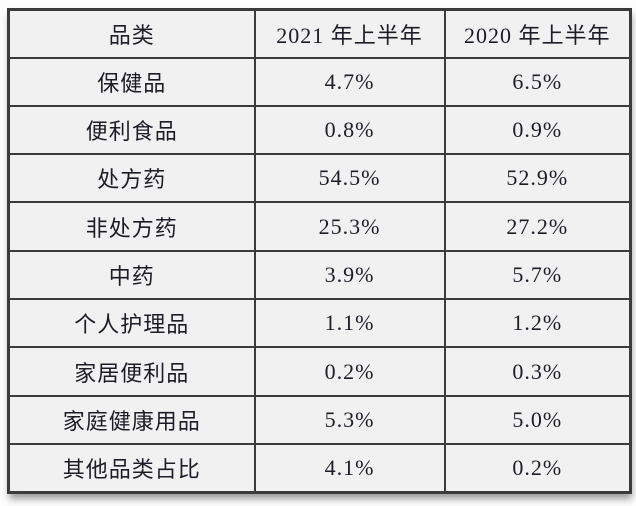 The height and width of the screenshot is (506, 636). What do you see at coordinates (349, 130) in the screenshot?
I see `value-cell-2021: 0.8%` at bounding box center [349, 130].